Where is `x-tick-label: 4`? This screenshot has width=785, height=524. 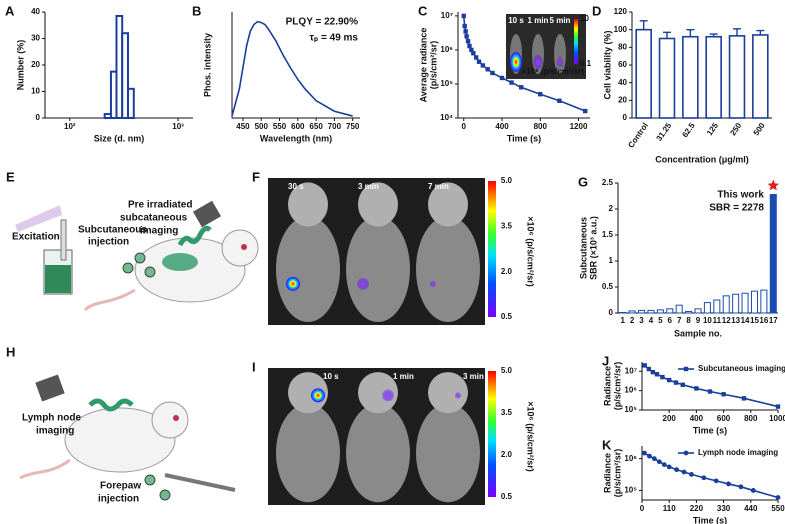
x-tick-label: 4 is located at coordinates (651, 320).